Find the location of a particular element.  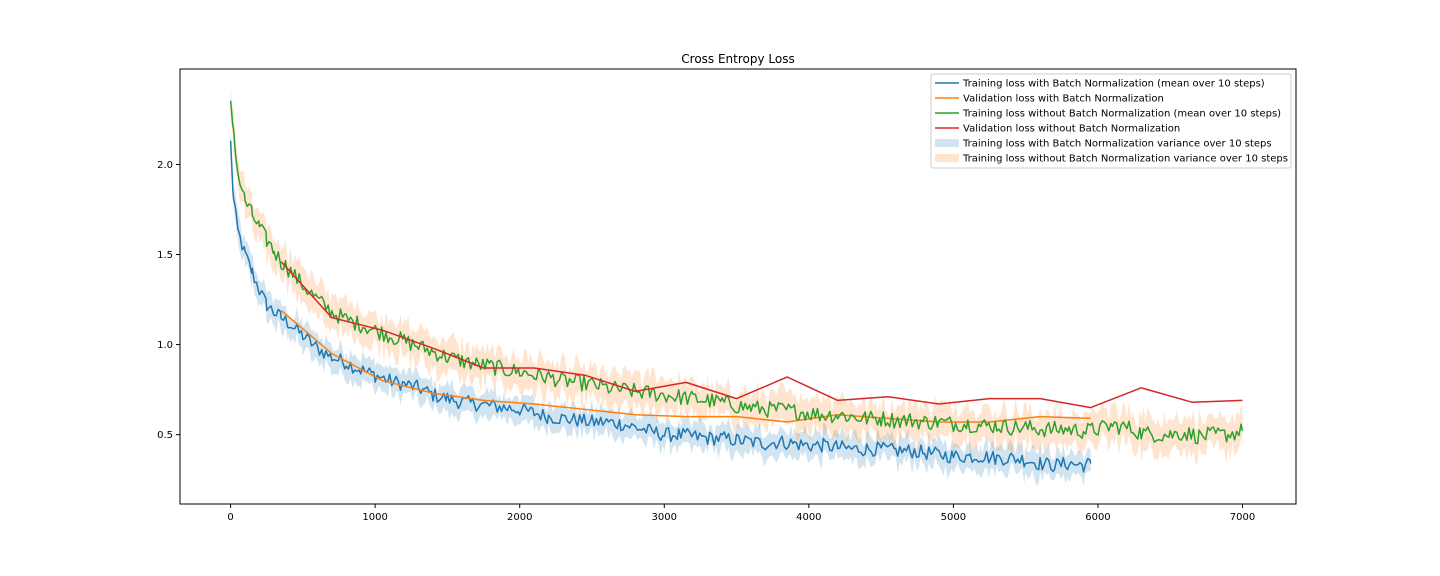

x-tick-label: 3000 is located at coordinates (664, 517).